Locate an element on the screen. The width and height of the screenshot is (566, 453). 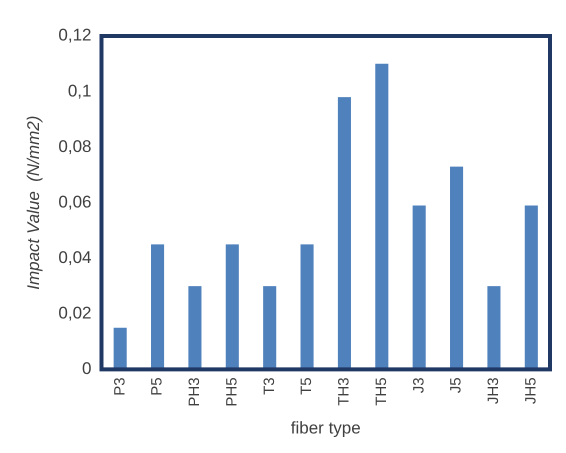
x-tick-label: PH5 is located at coordinates (231, 392).